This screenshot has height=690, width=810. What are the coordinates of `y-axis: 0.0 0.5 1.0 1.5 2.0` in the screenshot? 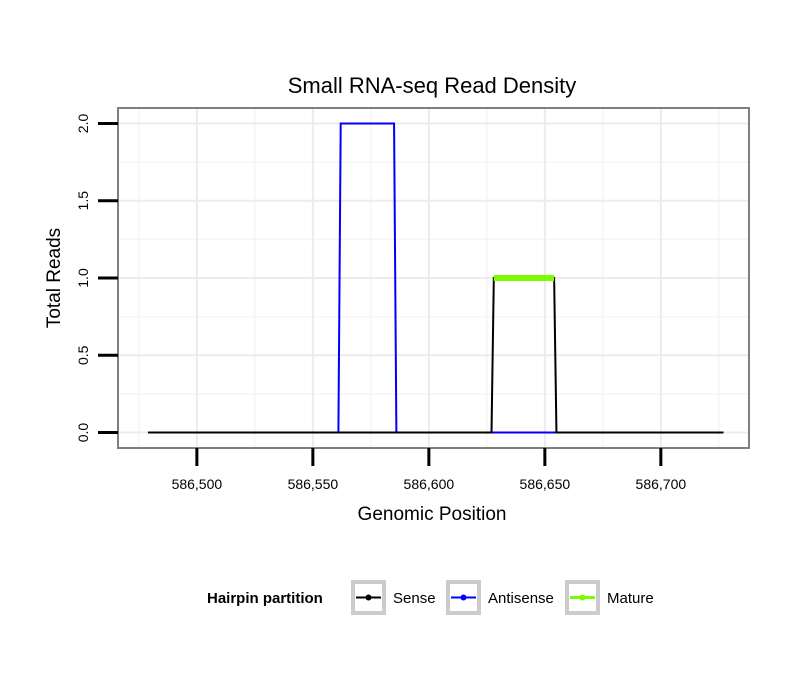 It's located at (96, 278).